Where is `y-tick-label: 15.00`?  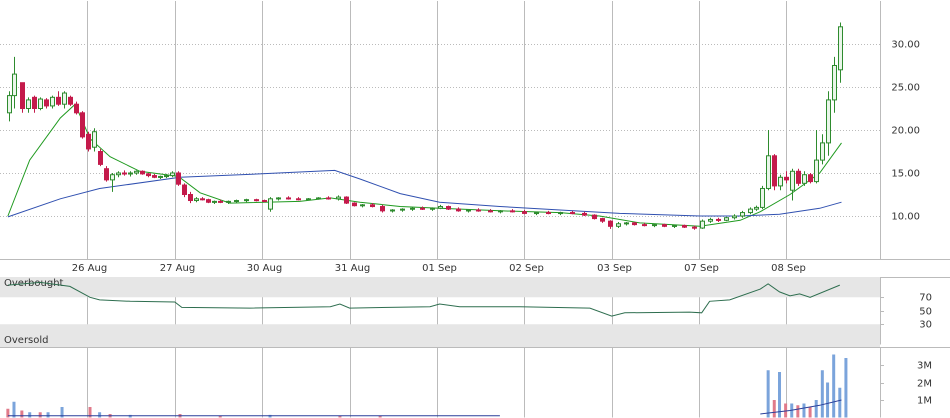
y-tick-label: 15.00 is located at coordinates (905, 174).